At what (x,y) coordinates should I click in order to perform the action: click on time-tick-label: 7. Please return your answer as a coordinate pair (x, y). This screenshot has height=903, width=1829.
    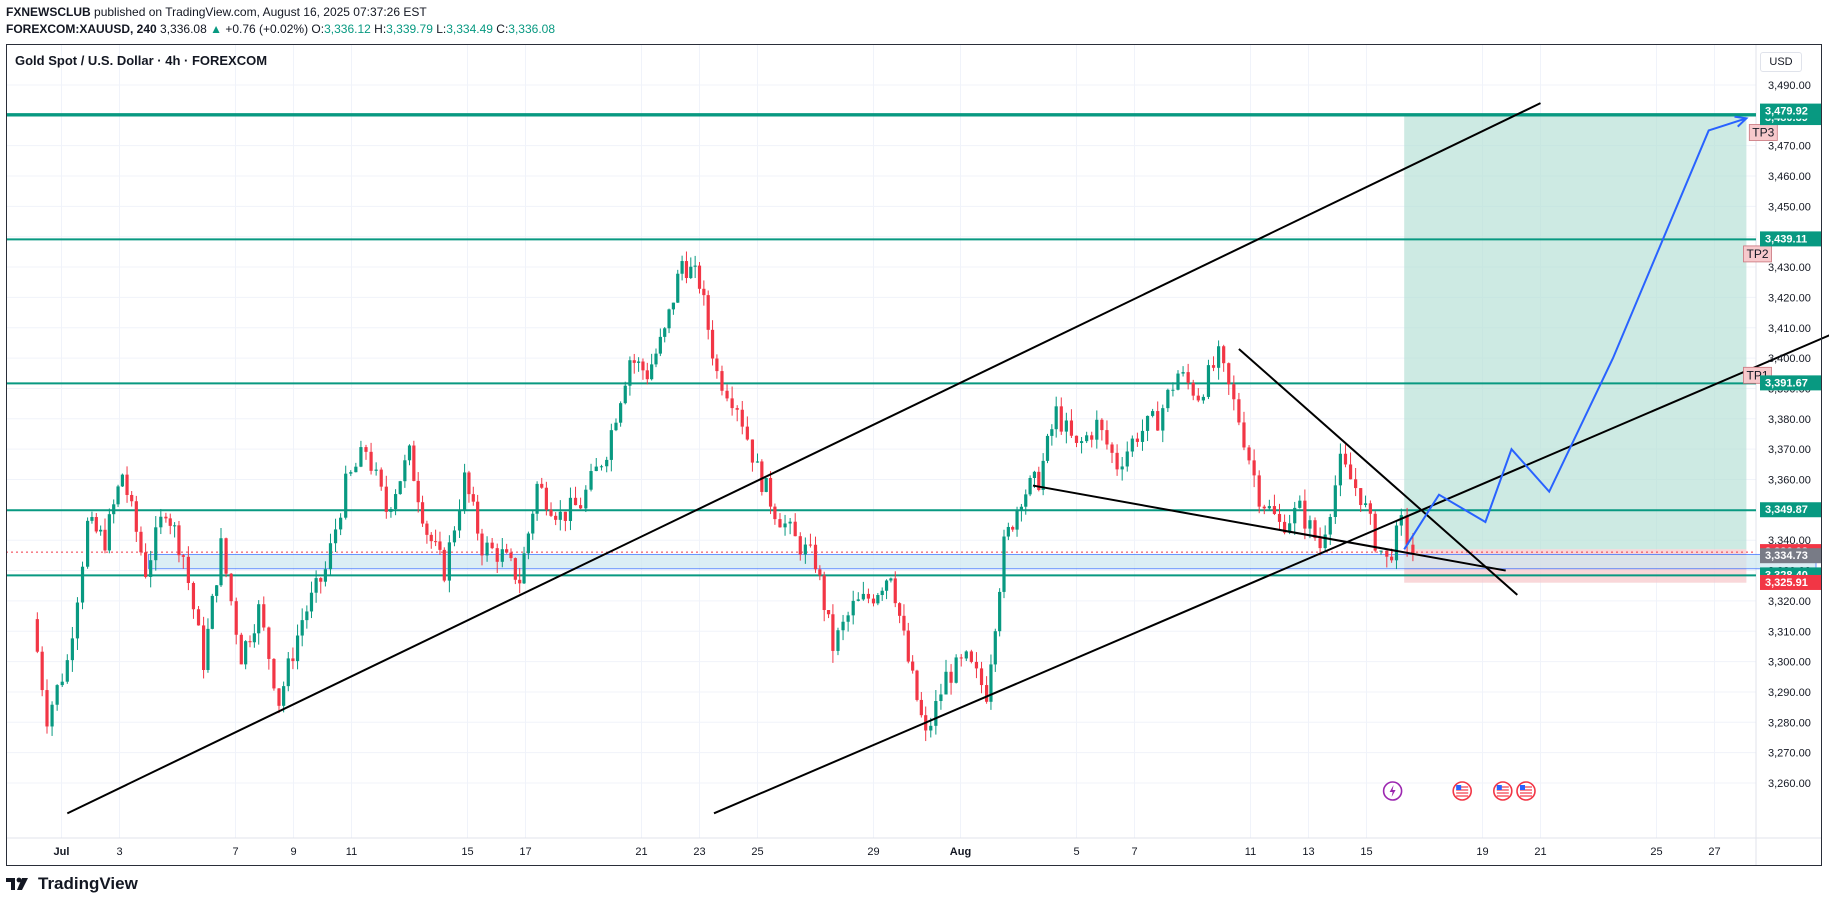
    Looking at the image, I should click on (235, 852).